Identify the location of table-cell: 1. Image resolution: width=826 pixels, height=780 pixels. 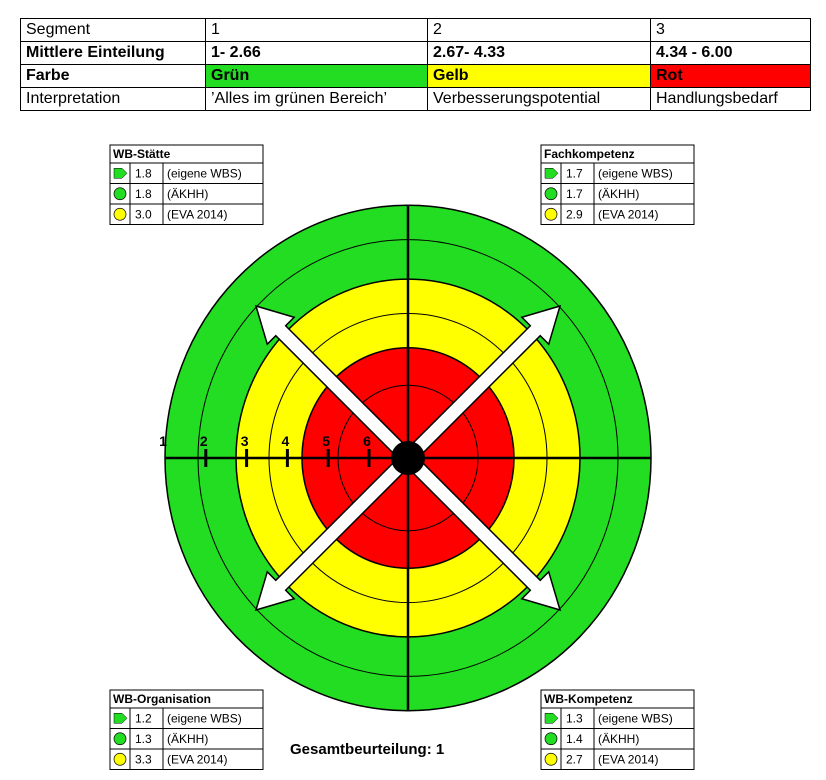
(316, 30).